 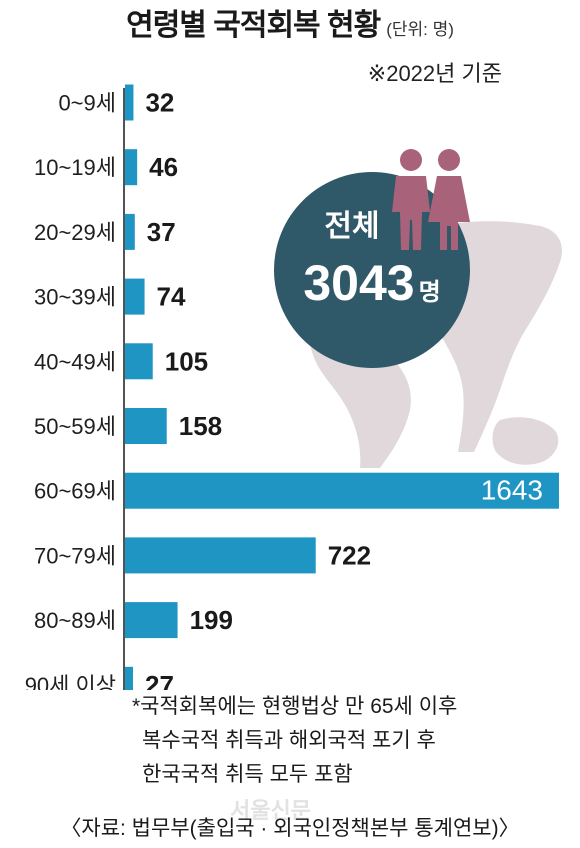 What do you see at coordinates (75, 232) in the screenshot?
I see `category-label-3: 20~29세` at bounding box center [75, 232].